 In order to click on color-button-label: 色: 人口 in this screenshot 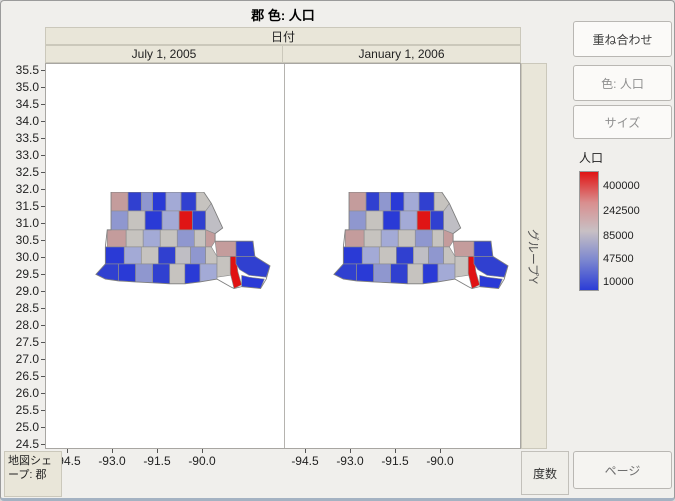, I will do `click(622, 83)`.